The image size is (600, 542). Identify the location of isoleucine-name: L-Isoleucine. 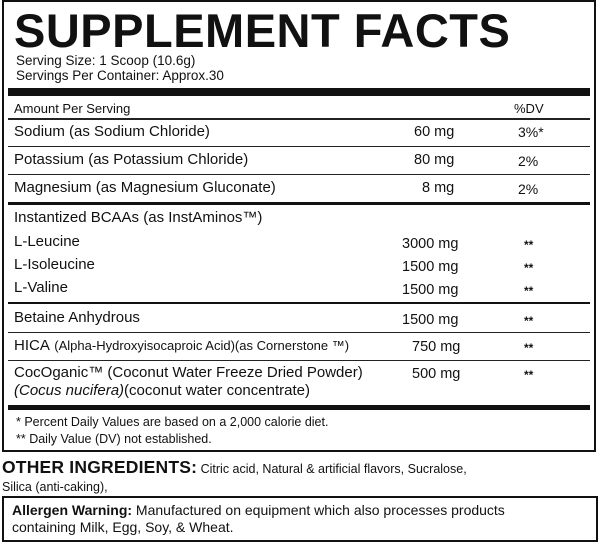
(54, 264).